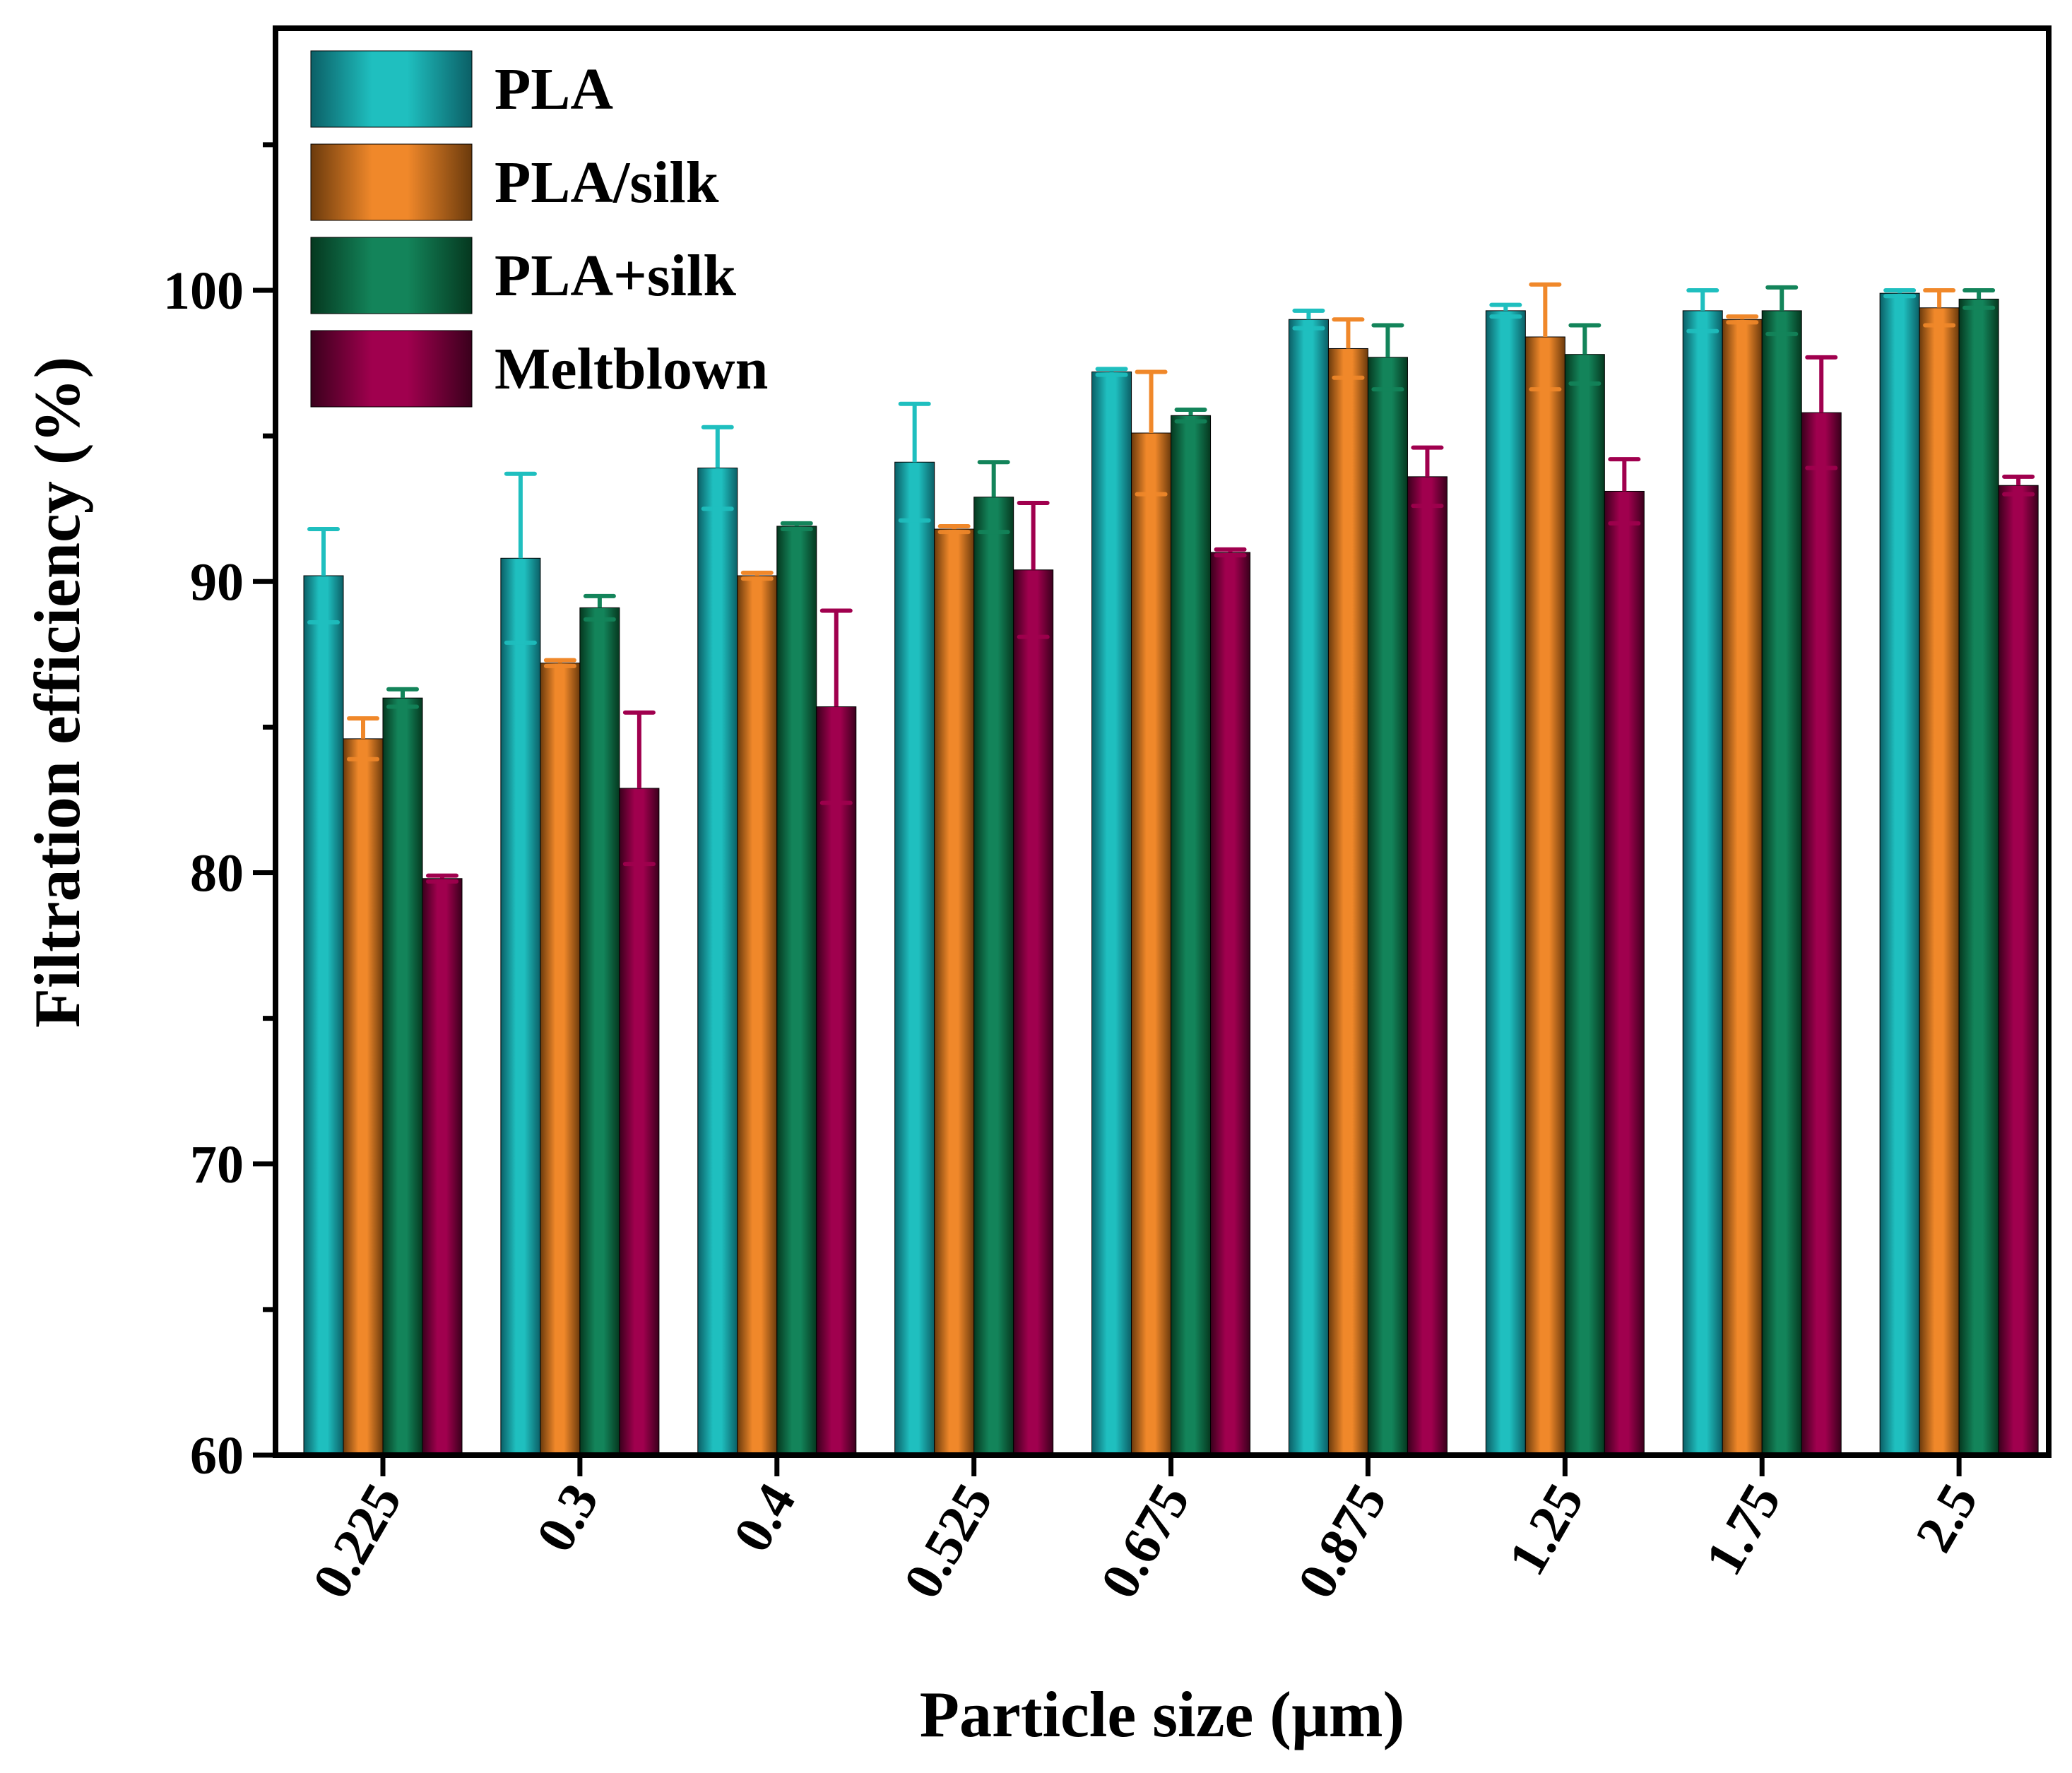 The width and height of the screenshot is (2072, 1773). Describe the element at coordinates (717, 962) in the screenshot. I see `bar-pla-0.4` at that location.